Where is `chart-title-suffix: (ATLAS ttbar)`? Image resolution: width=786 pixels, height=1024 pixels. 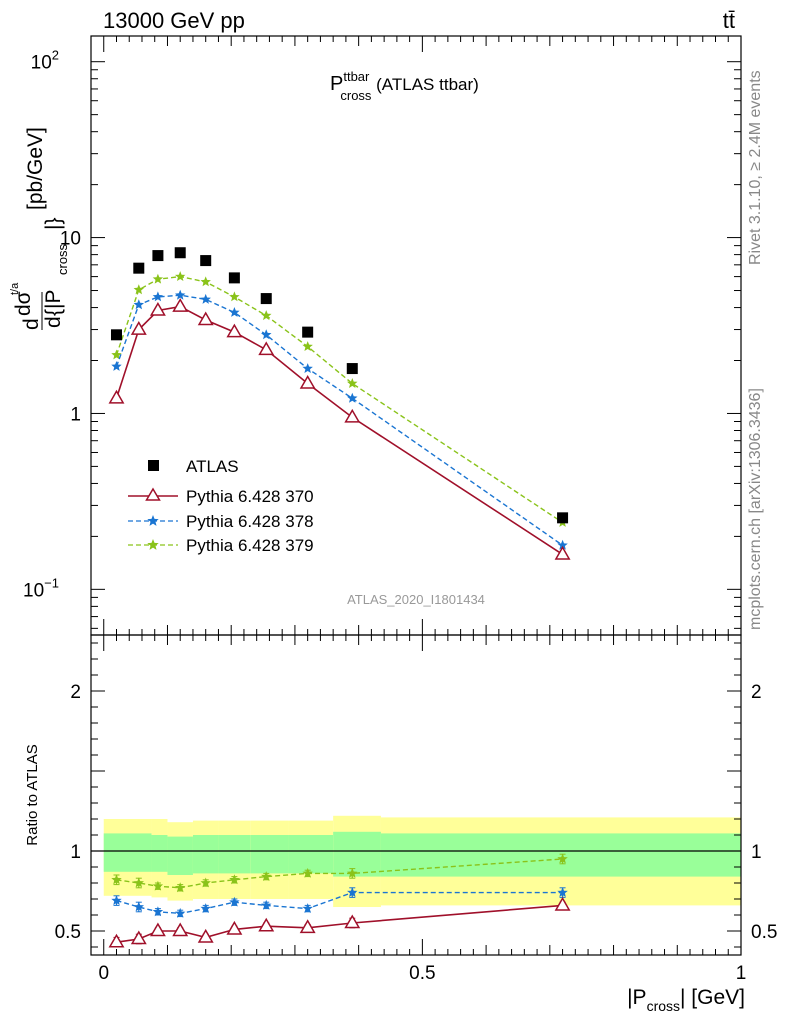 chart-title-suffix: (ATLAS ttbar) is located at coordinates (424, 84).